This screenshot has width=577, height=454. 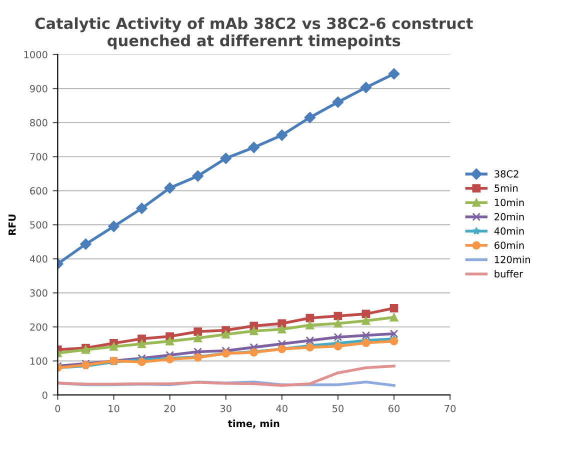 I want to click on x-tick-label: 60, so click(x=394, y=408).